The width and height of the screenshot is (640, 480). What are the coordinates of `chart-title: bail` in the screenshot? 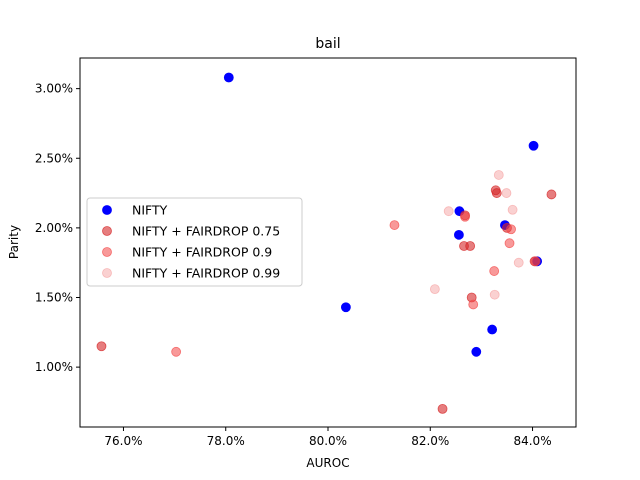 It's located at (327, 44).